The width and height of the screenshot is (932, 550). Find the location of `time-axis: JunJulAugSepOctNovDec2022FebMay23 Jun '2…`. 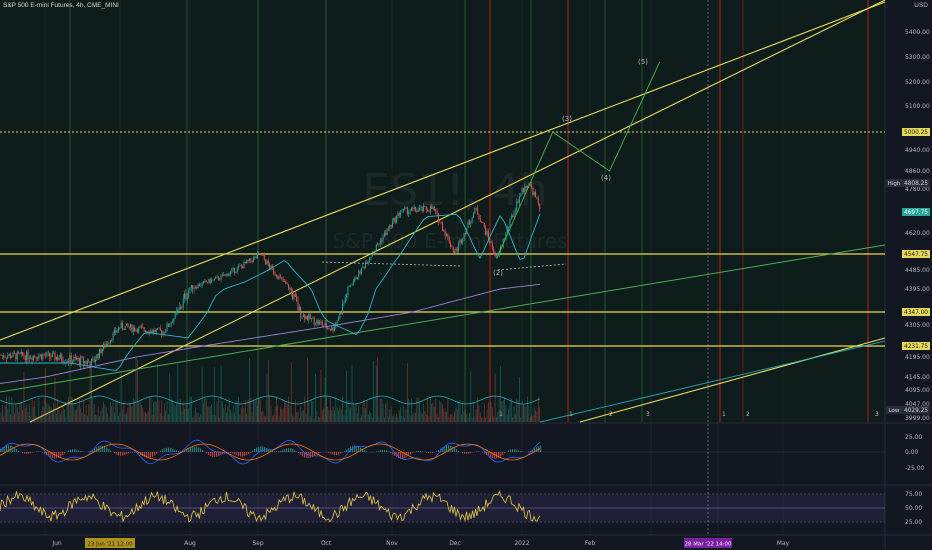

time-axis: JunJulAugSepOctNovDec2022FebMay23 Jun '2… is located at coordinates (420, 543).